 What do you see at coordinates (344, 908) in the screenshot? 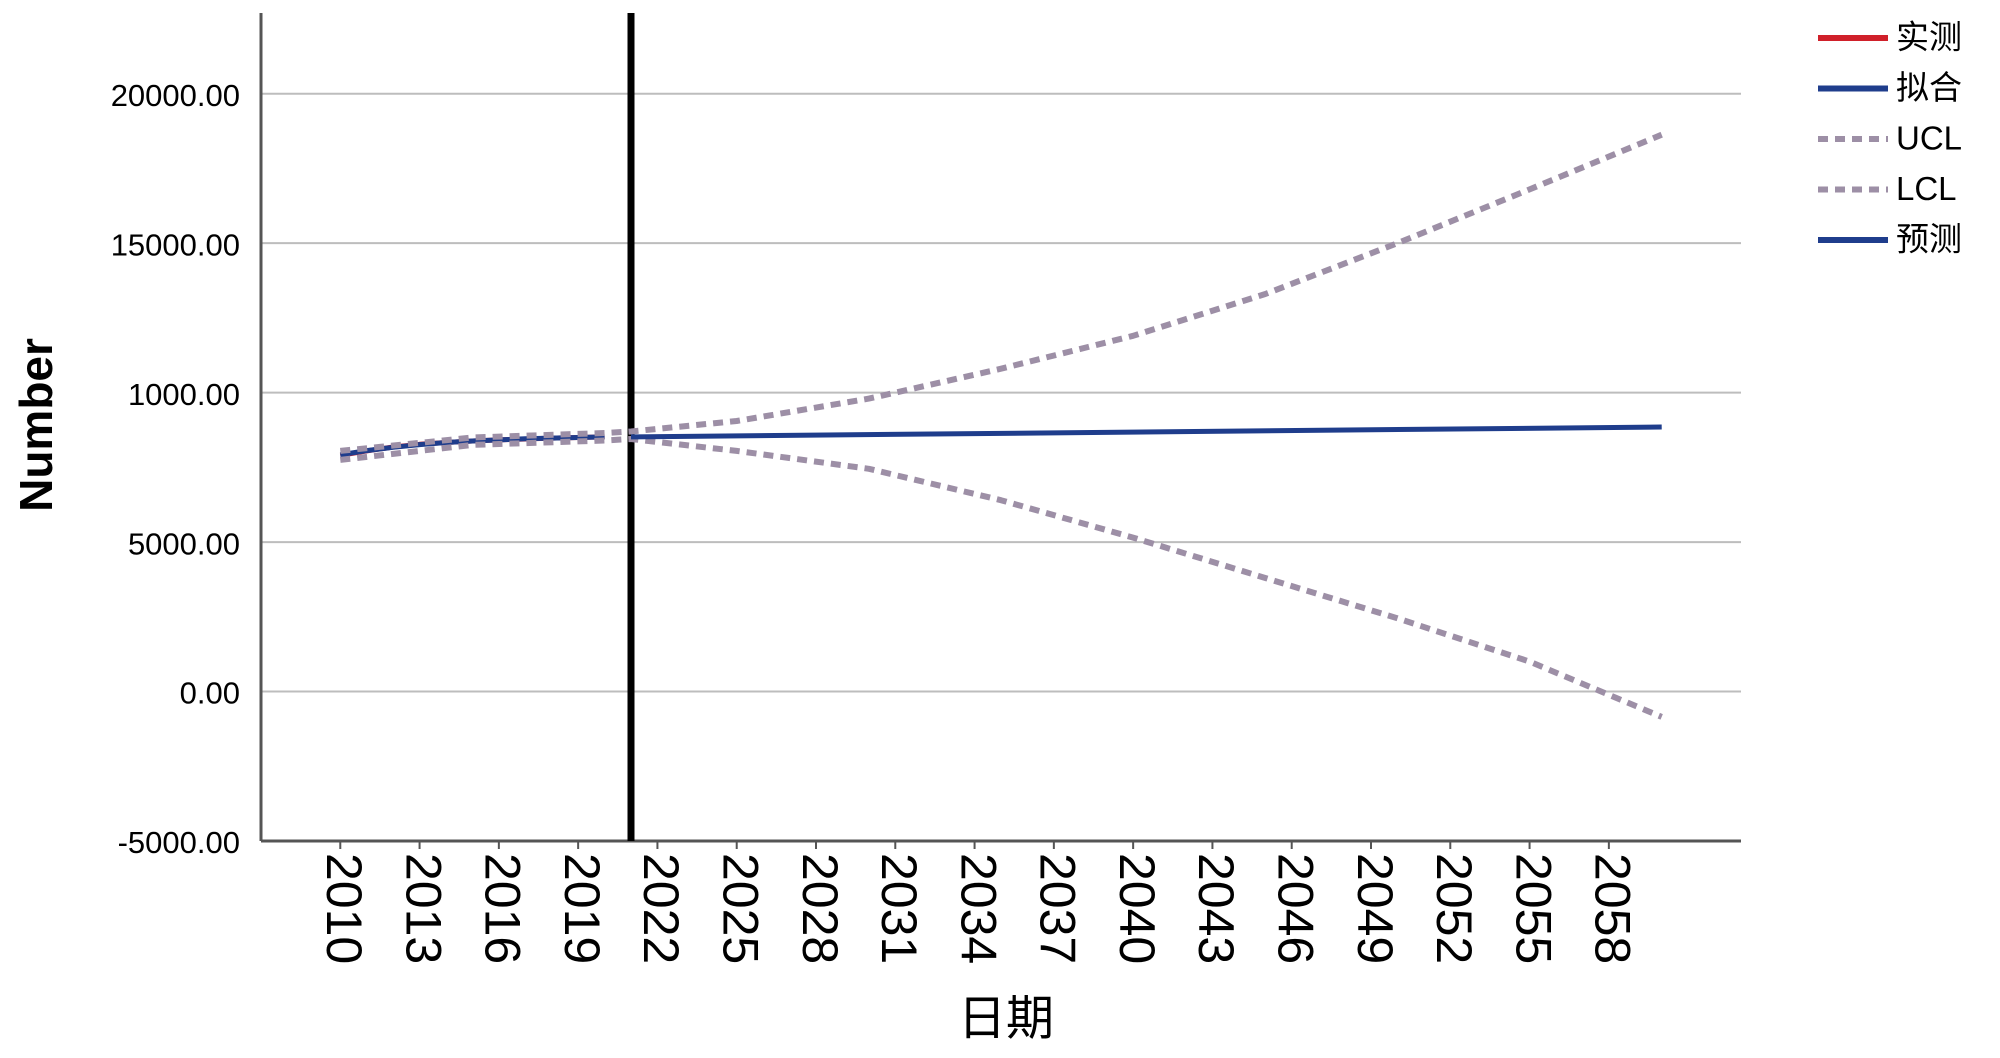
I see `x-tick-label: 2010` at bounding box center [344, 908].